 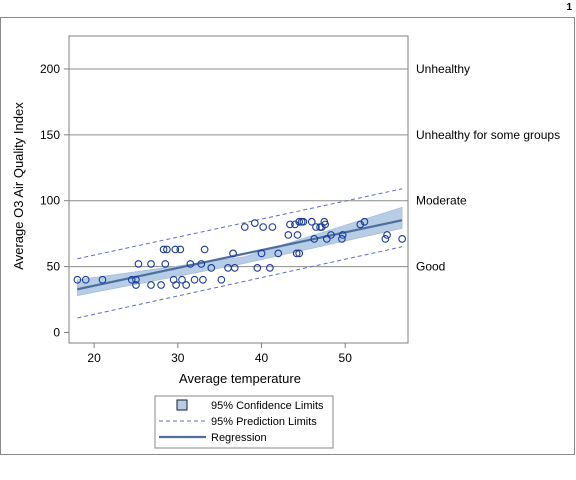 What do you see at coordinates (54, 267) in the screenshot?
I see `y-tick-label-50: 50` at bounding box center [54, 267].